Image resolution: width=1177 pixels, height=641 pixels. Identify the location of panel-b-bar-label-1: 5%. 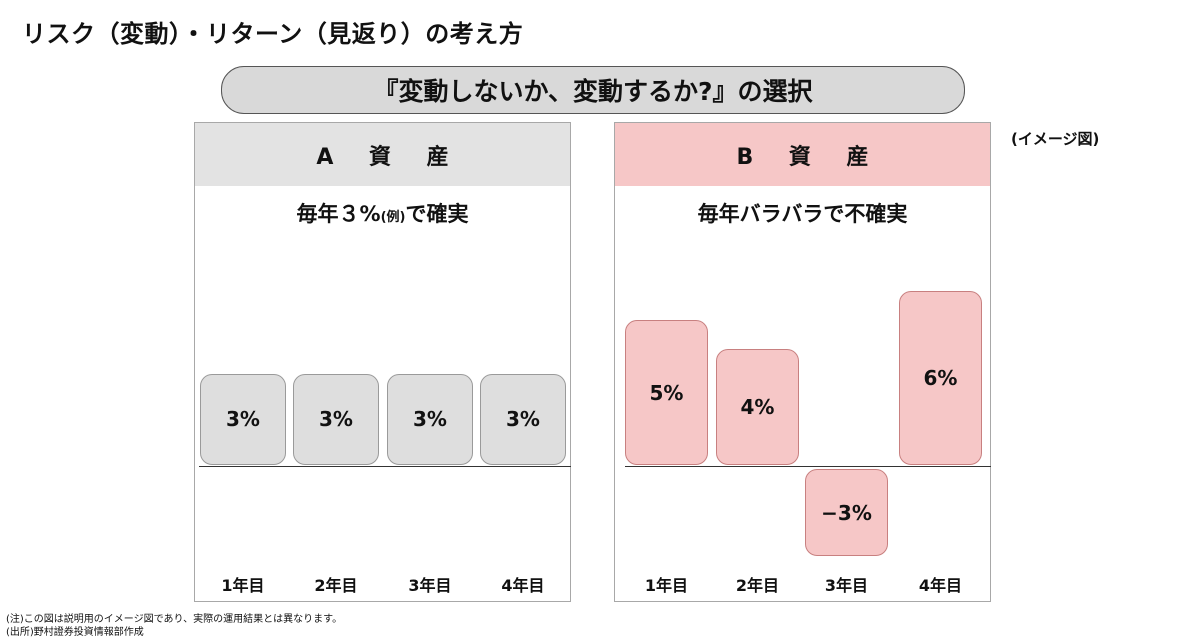
(666, 392).